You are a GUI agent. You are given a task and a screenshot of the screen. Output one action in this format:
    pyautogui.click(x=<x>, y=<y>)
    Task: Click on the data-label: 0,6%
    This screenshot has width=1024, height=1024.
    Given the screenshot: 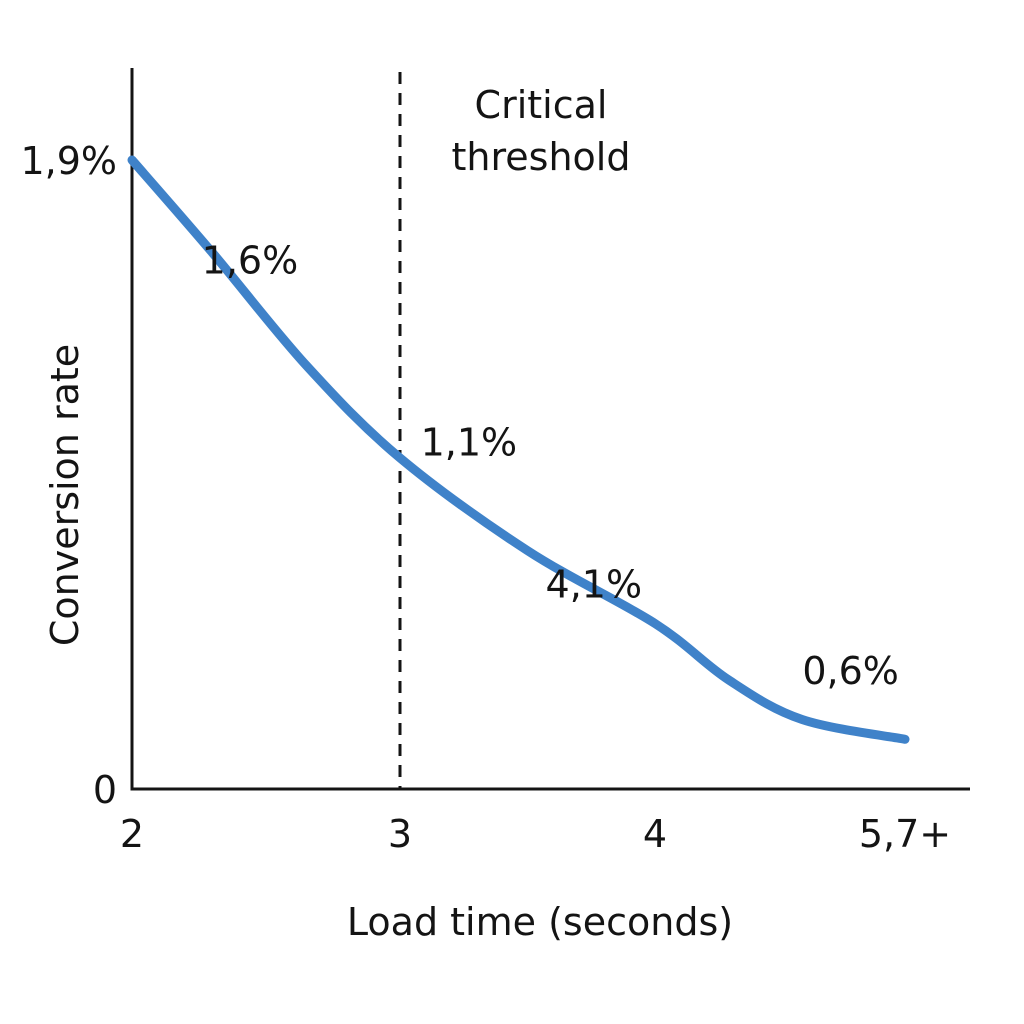 What is the action you would take?
    pyautogui.click(x=850, y=671)
    